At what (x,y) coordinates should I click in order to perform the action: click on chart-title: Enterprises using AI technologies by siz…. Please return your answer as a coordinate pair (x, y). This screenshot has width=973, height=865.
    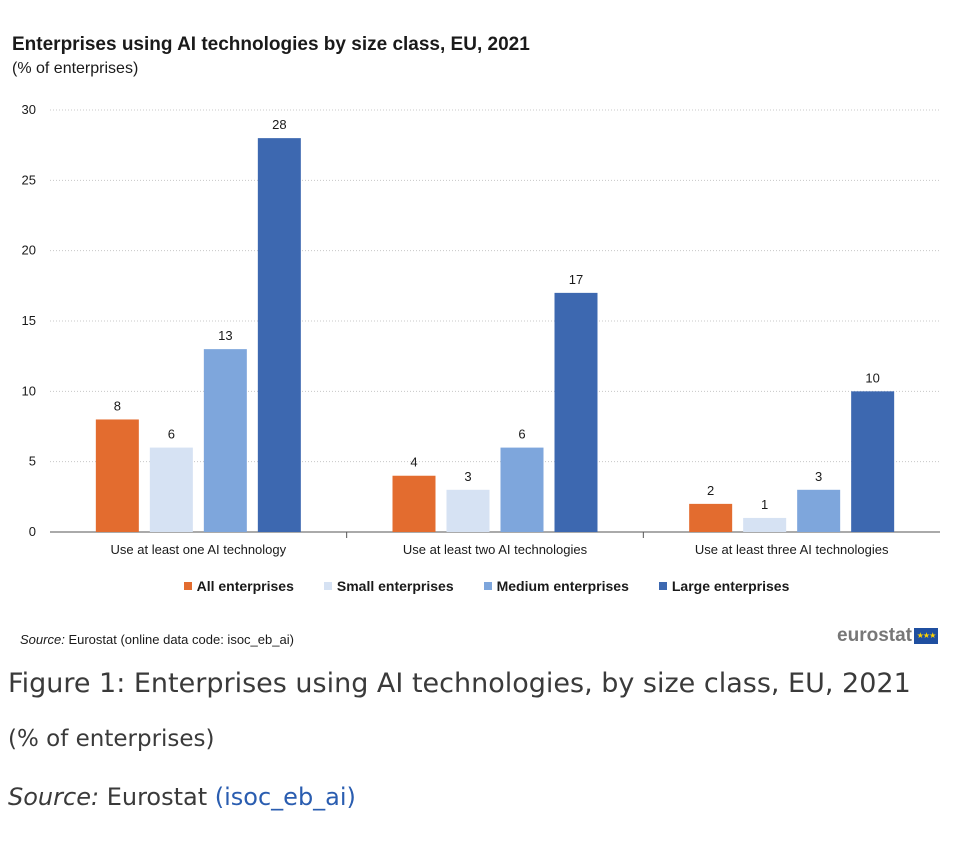
    Looking at the image, I should click on (271, 44).